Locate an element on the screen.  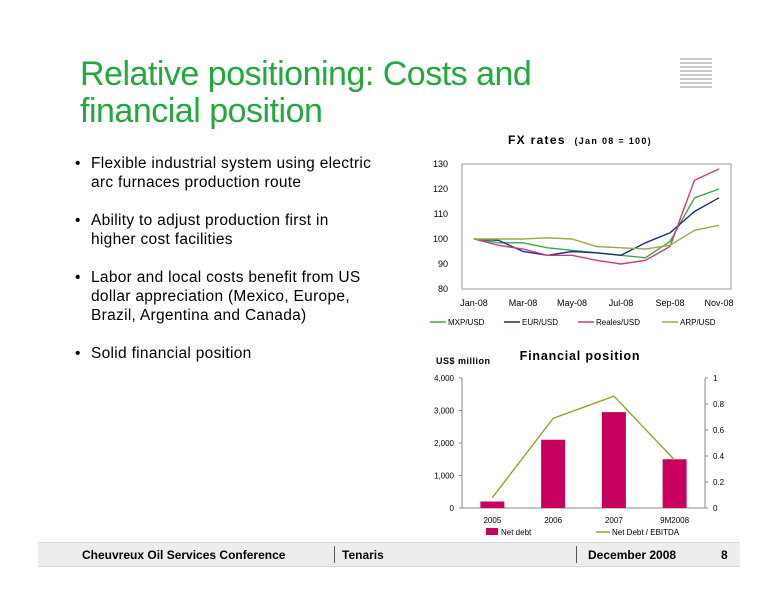
fin-y-tick-label: 3,000 is located at coordinates (444, 411).